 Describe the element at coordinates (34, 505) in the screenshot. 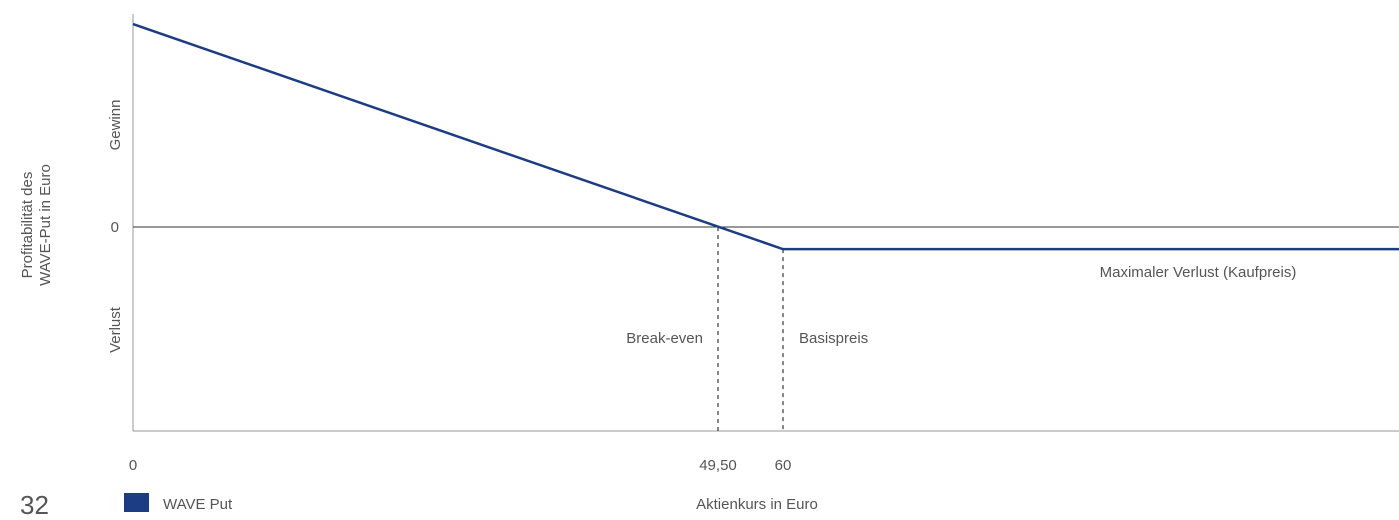

I see `page-number: 32` at that location.